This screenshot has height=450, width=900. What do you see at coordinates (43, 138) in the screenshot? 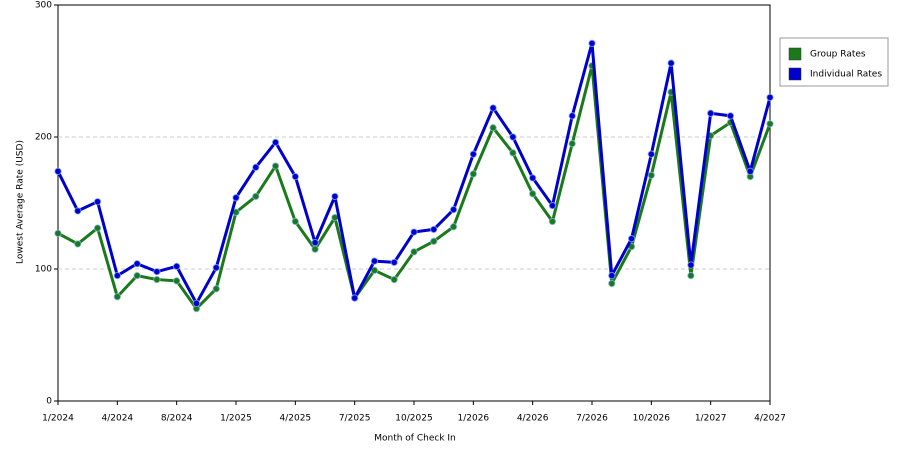
I see `y-tick-label: 200` at bounding box center [43, 138].